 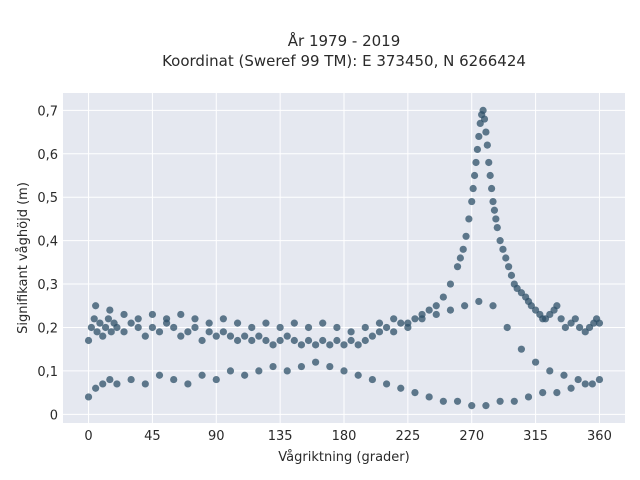 What do you see at coordinates (344, 436) in the screenshot?
I see `x-tick-label: 180` at bounding box center [344, 436].